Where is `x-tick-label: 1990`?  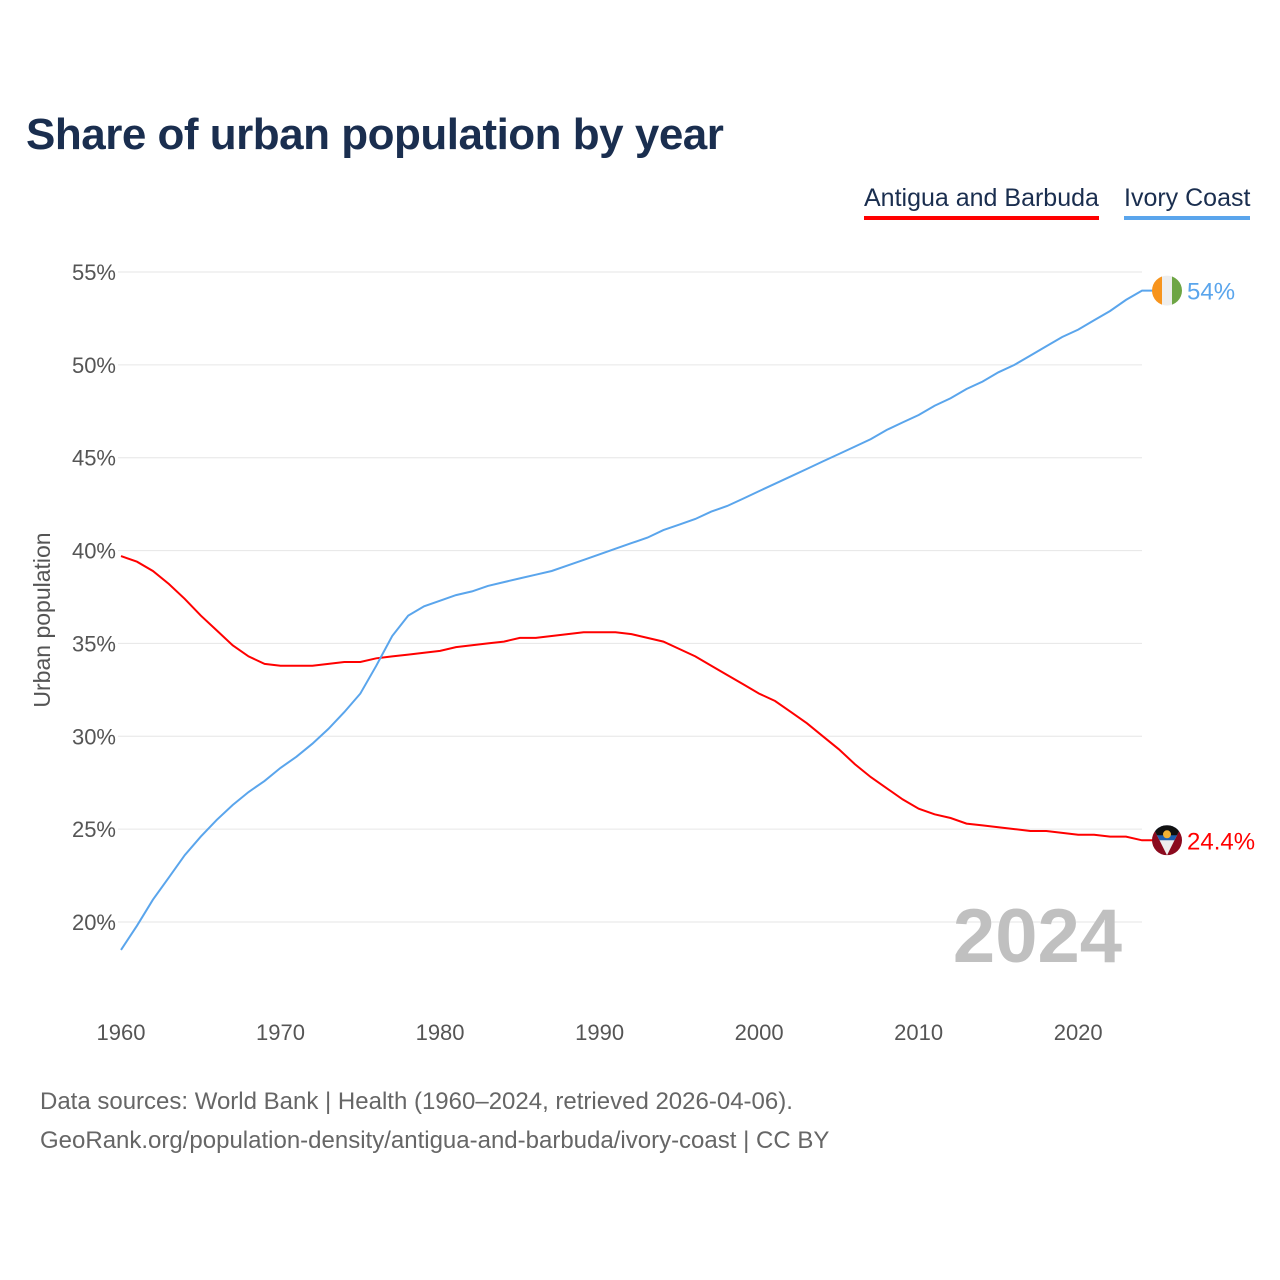 x-tick-label: 1990 is located at coordinates (599, 1032).